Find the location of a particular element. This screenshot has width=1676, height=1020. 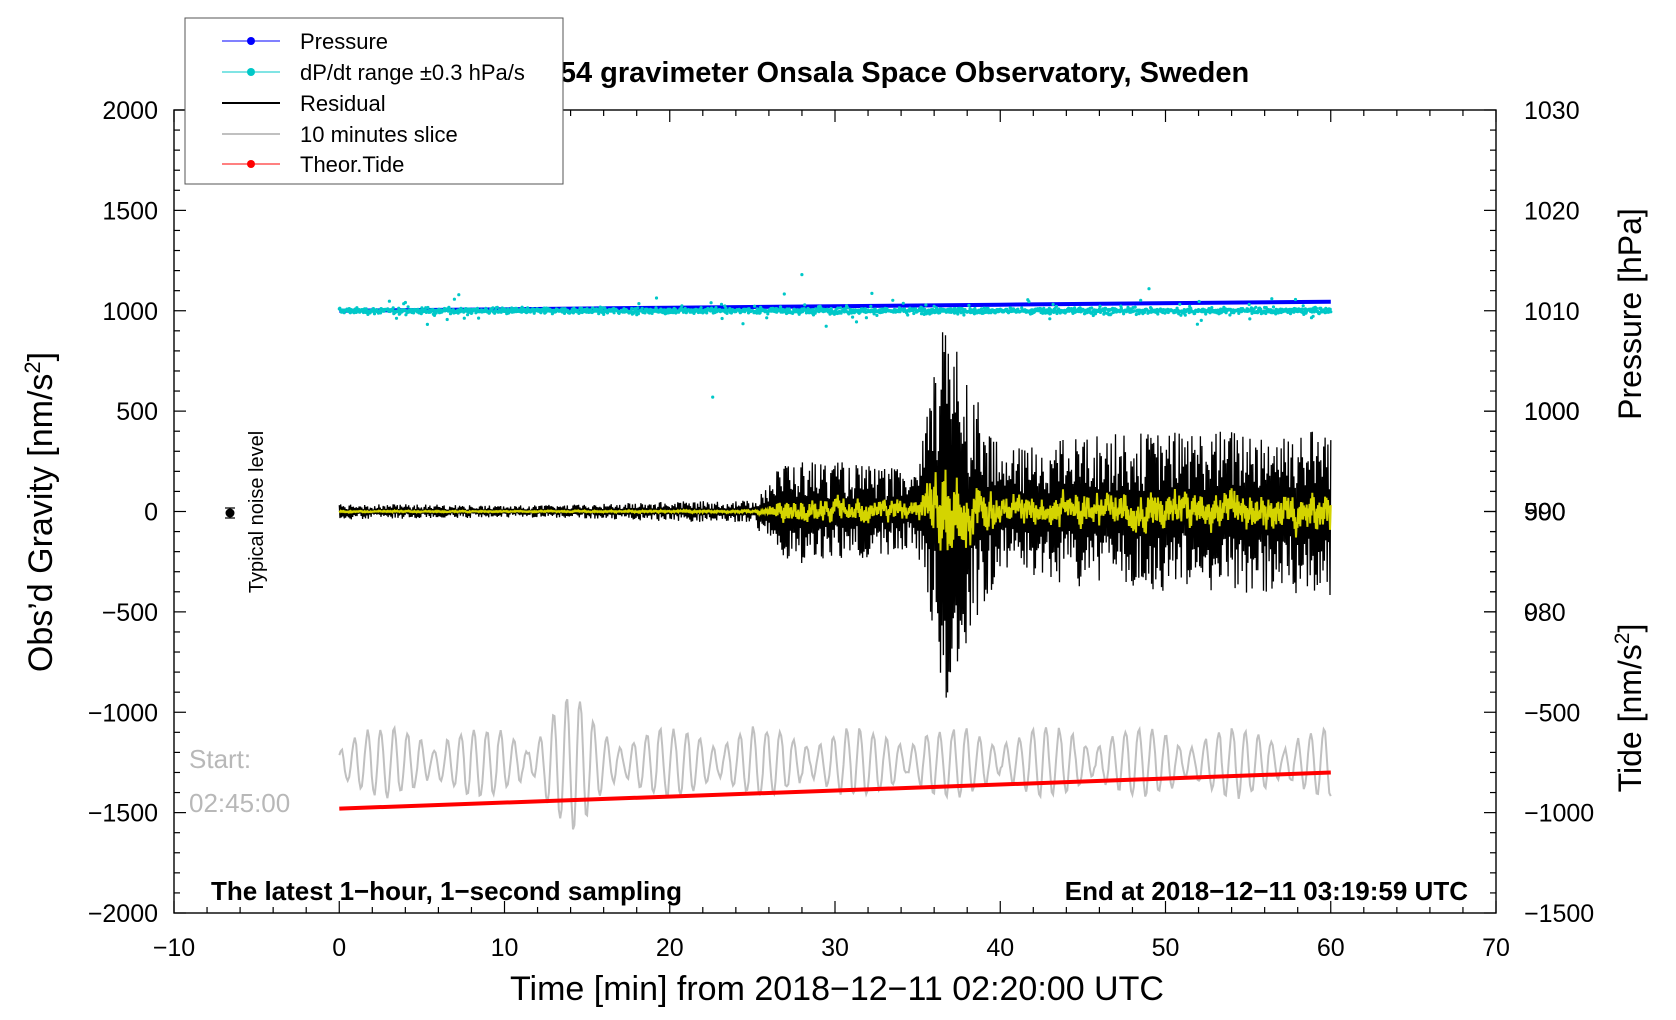

noise-marker-dot is located at coordinates (230, 513).